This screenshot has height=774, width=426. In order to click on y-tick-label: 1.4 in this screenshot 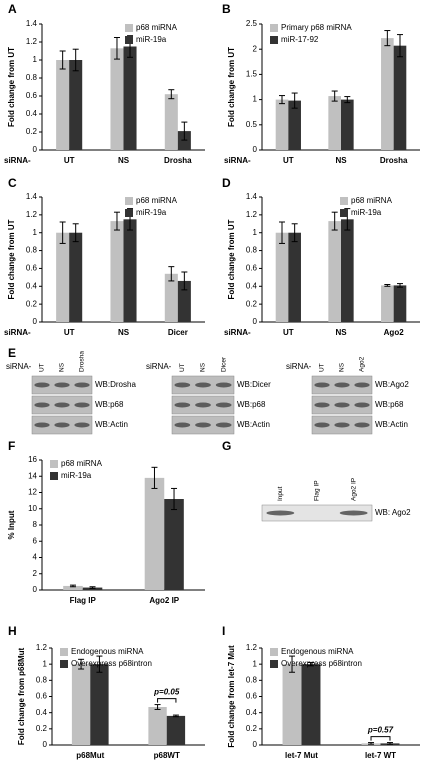, I will do `click(252, 196)`.